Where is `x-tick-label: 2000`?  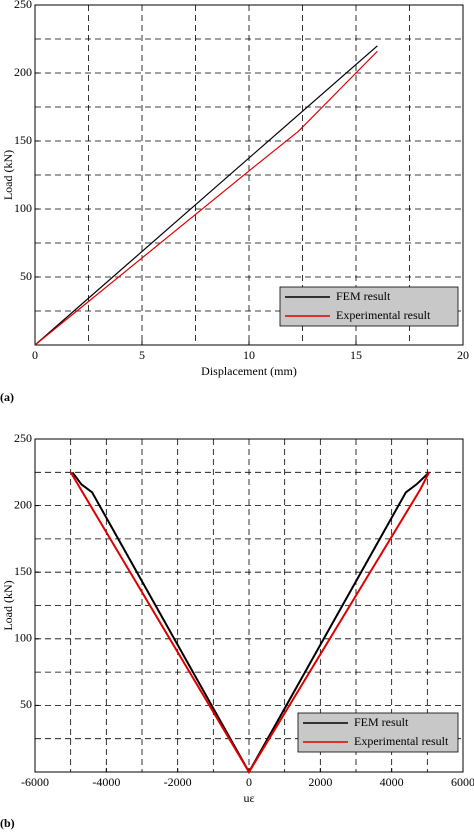 x-tick-label: 2000 is located at coordinates (320, 782).